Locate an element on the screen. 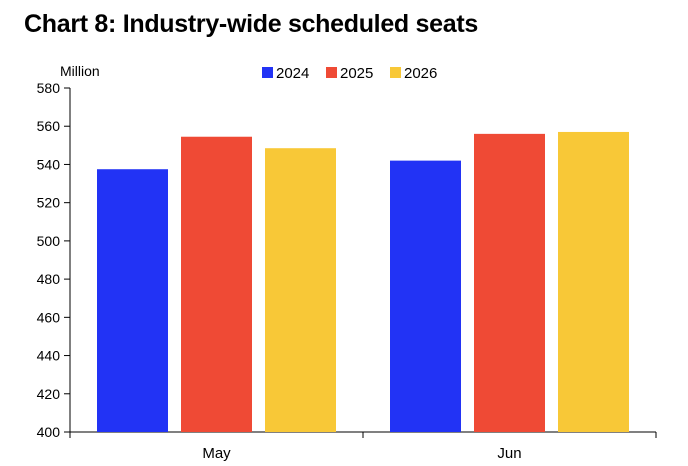 Image resolution: width=688 pixels, height=466 pixels. x-axis: May Jun is located at coordinates (363, 446).